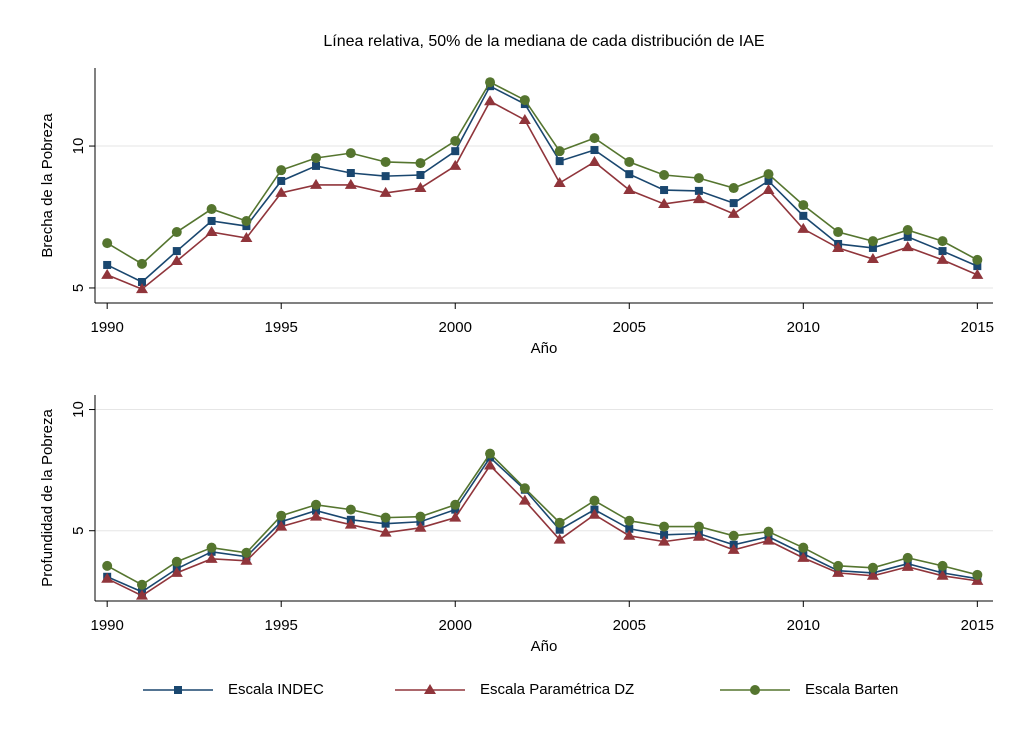 This screenshot has height=747, width=1016. What do you see at coordinates (78, 531) in the screenshot?
I see `y-tick-label: 5` at bounding box center [78, 531].